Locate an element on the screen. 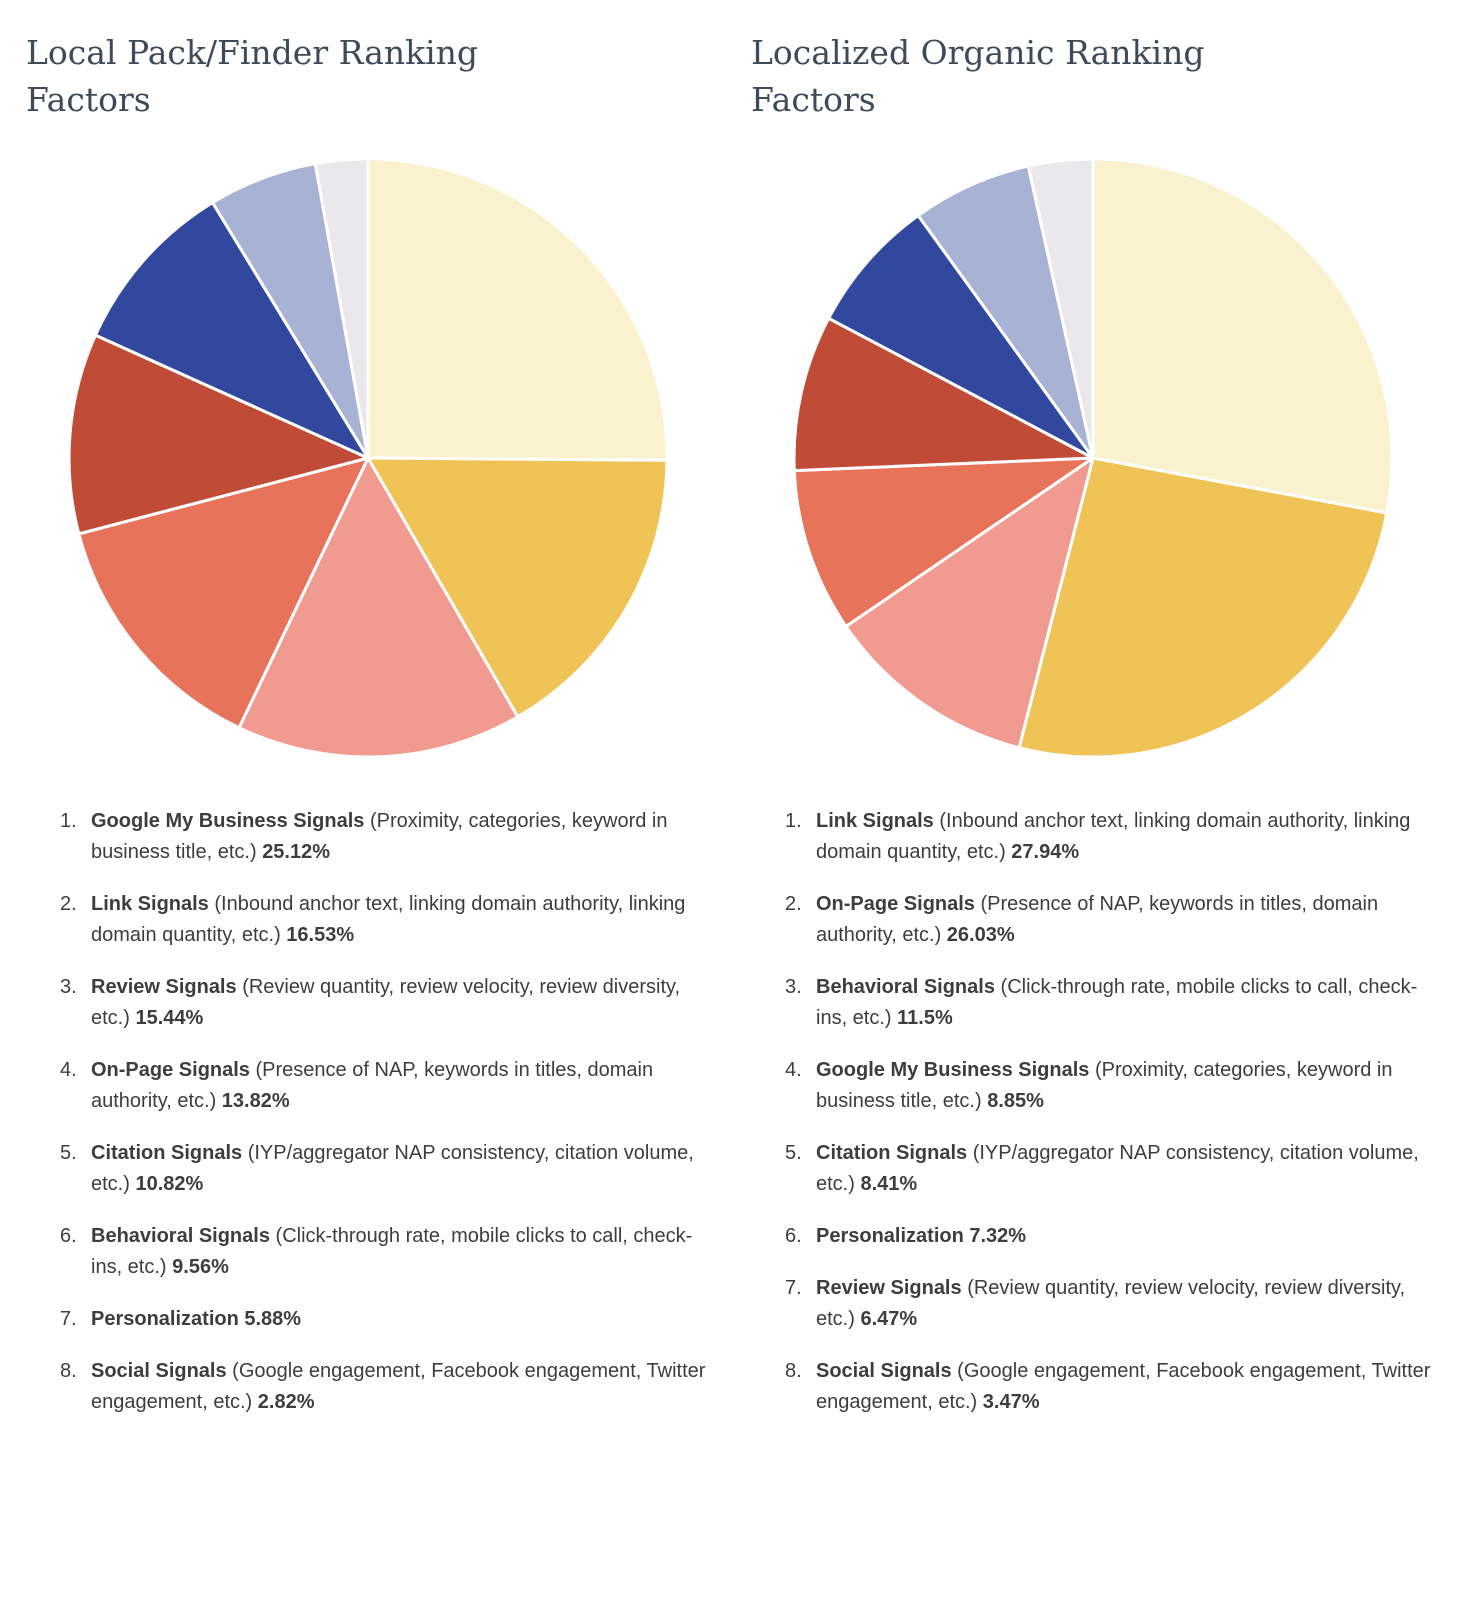 This screenshot has height=1600, width=1458. legend-item: 7. Personalization 5.88% is located at coordinates (385, 1319).